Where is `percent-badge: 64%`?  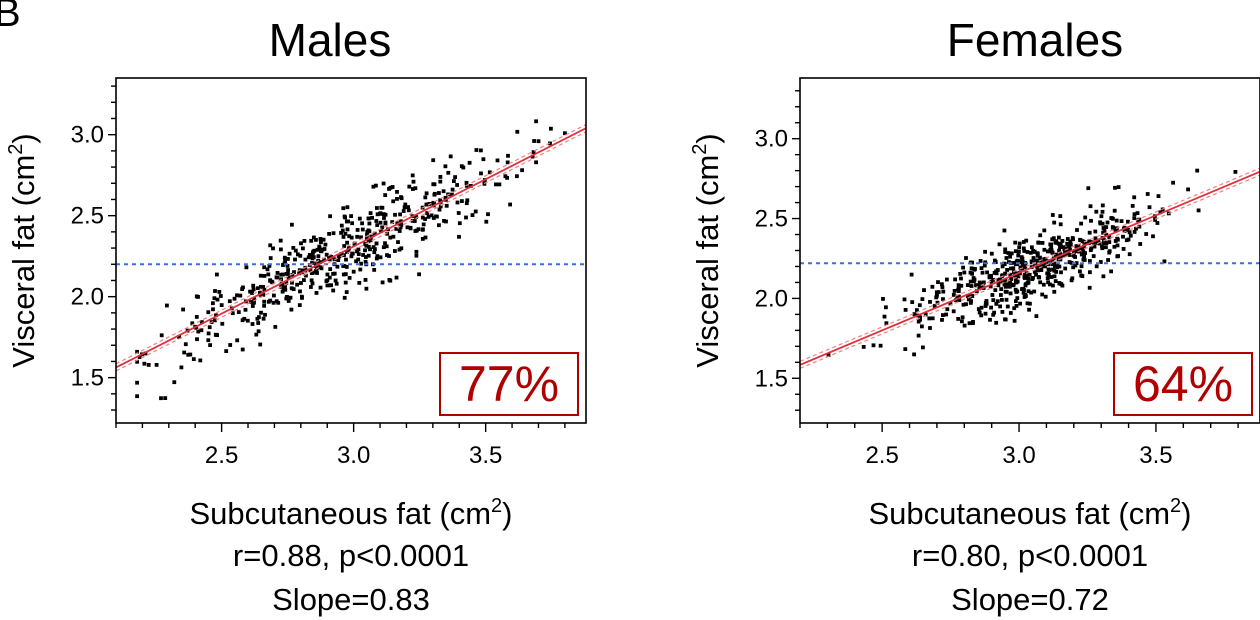
percent-badge: 64% is located at coordinates (1183, 384).